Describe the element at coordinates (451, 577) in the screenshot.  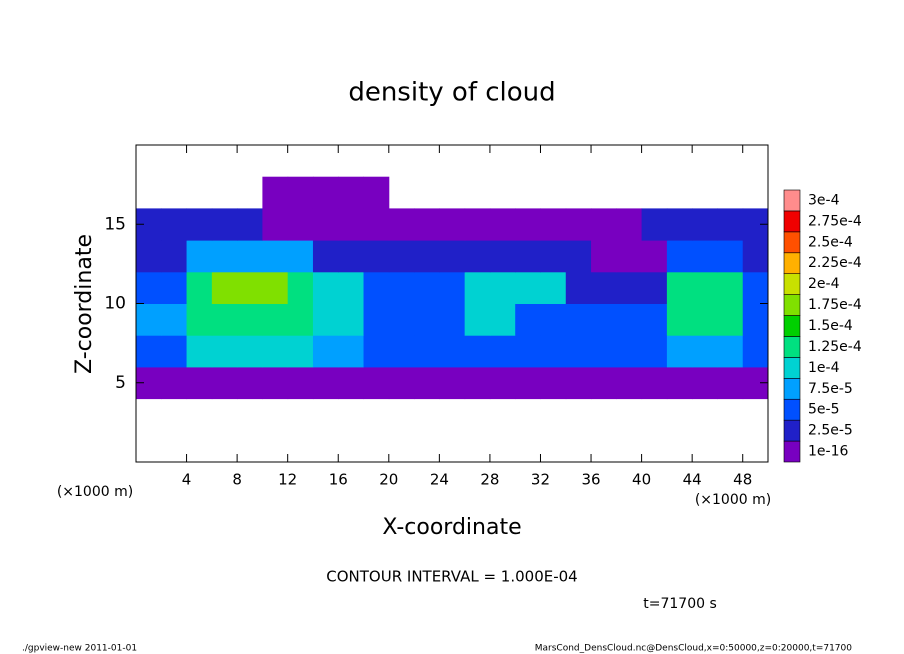
I see `annotation: CONTOUR INTERVAL = 1.000E-04` at that location.